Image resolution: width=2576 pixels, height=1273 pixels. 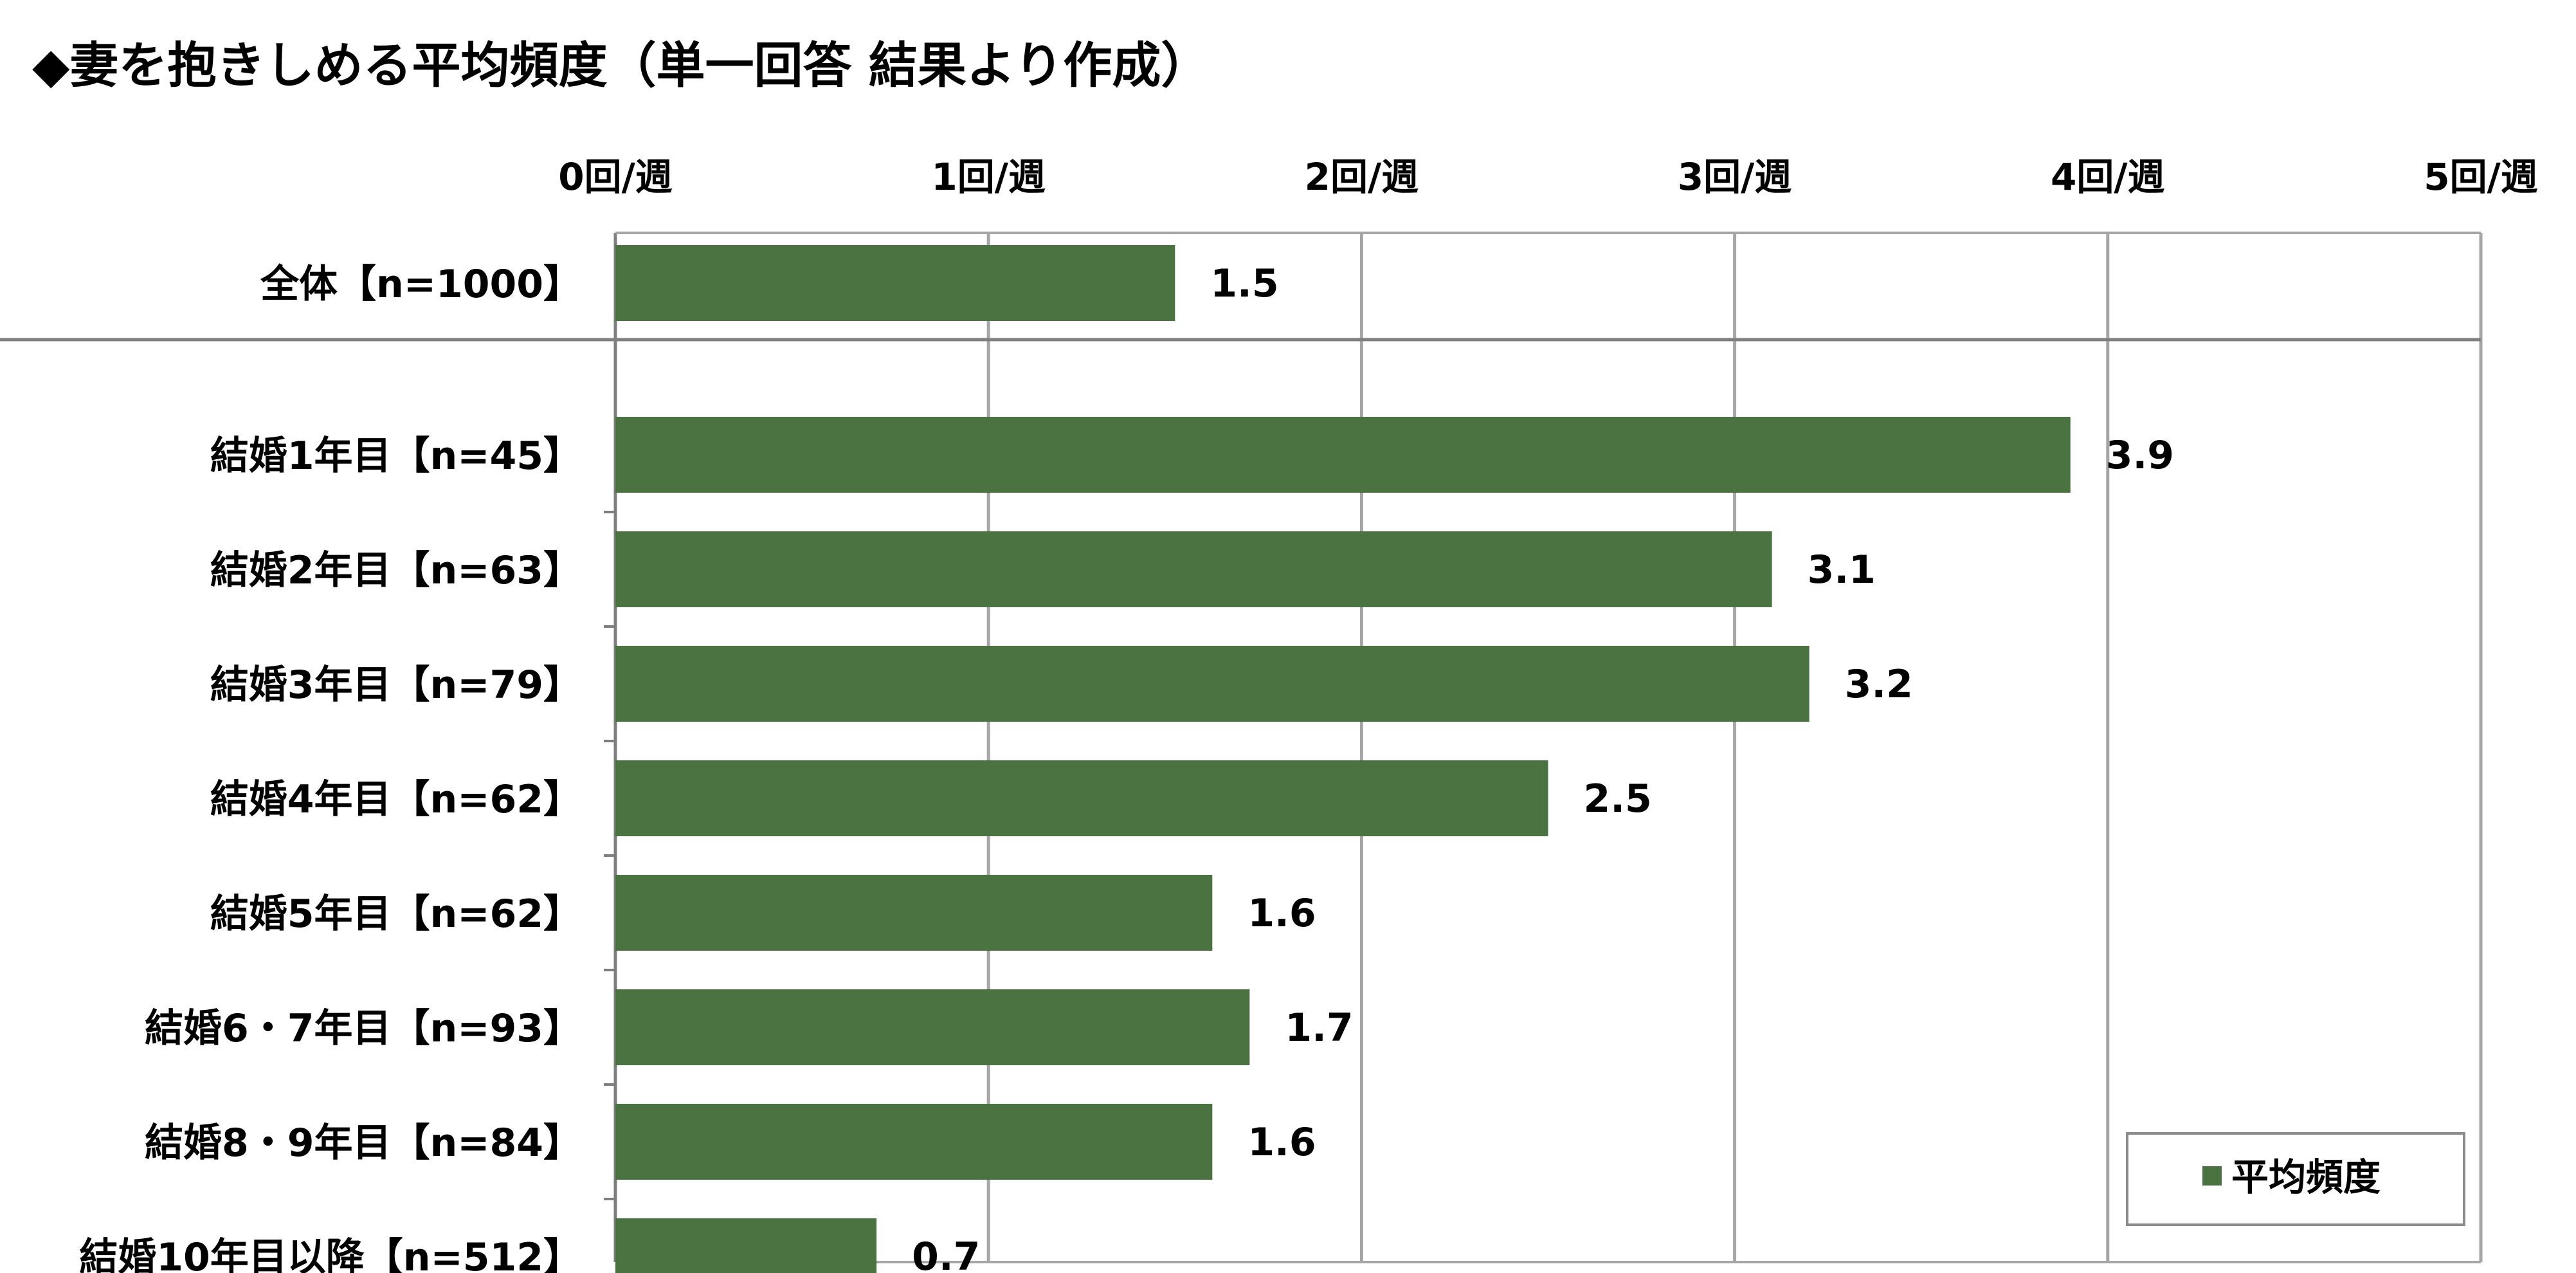 What do you see at coordinates (396, 570) in the screenshot?
I see `category-label: 結婚2年目【n=63】` at bounding box center [396, 570].